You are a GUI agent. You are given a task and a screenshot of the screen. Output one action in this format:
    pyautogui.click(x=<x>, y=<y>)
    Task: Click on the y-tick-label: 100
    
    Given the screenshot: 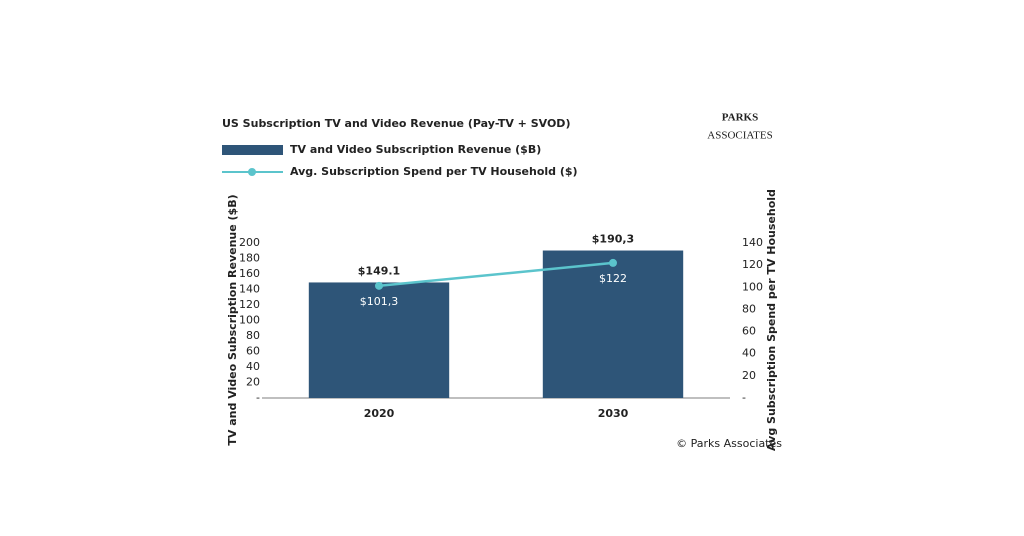 What is the action you would take?
    pyautogui.click(x=249, y=320)
    